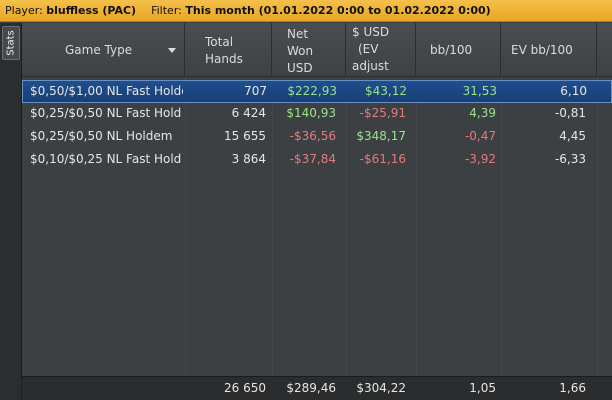  What do you see at coordinates (604, 50) in the screenshot?
I see `column-header-extra` at bounding box center [604, 50].